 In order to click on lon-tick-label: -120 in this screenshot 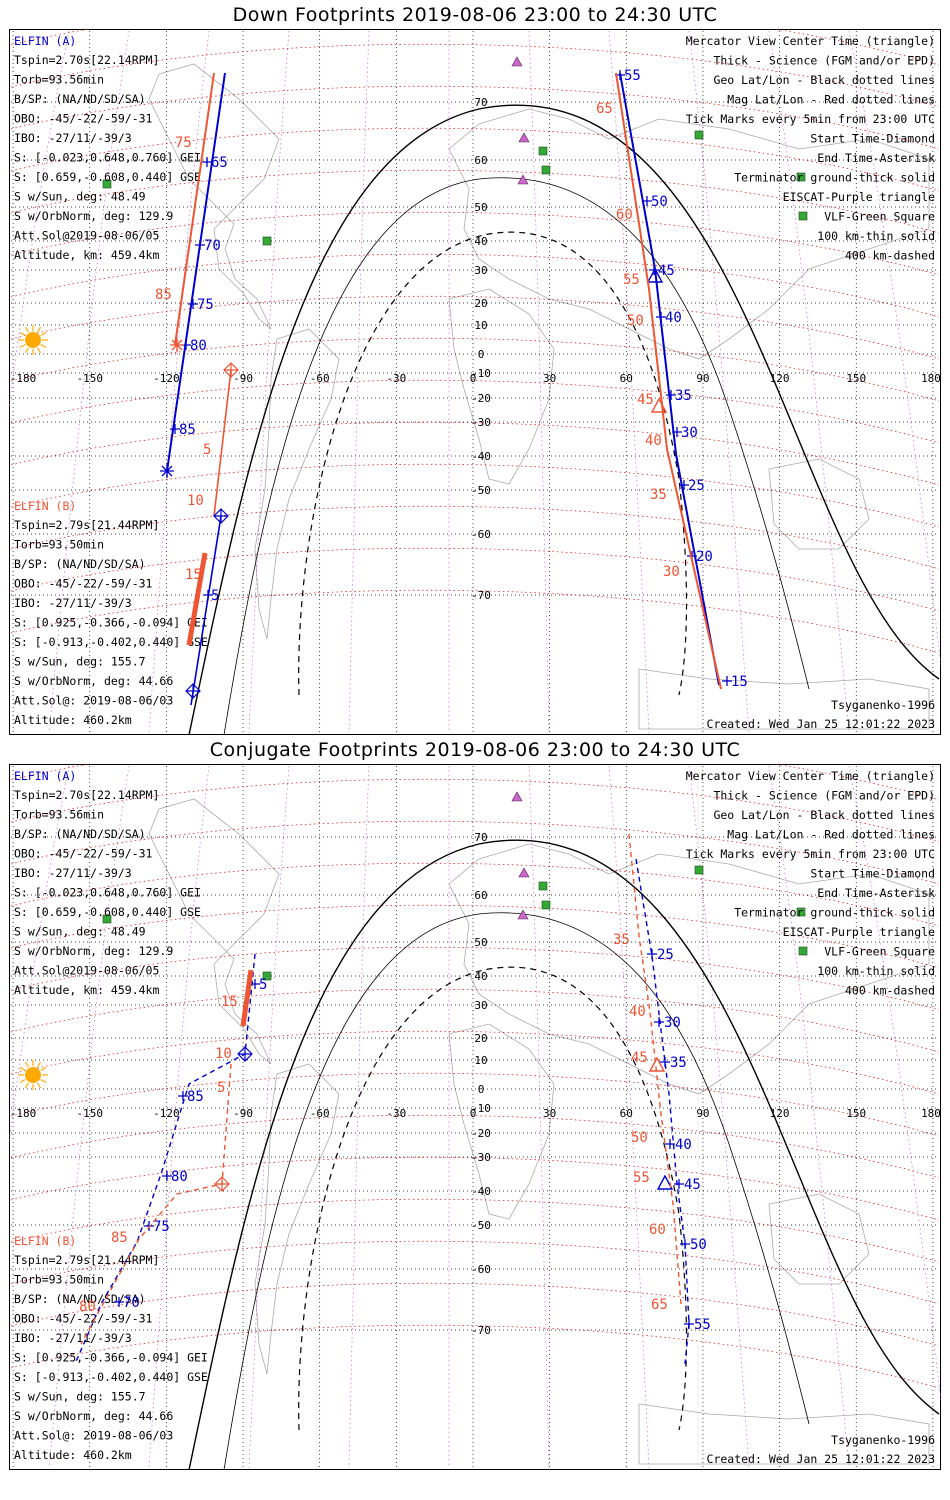, I will do `click(166, 378)`.